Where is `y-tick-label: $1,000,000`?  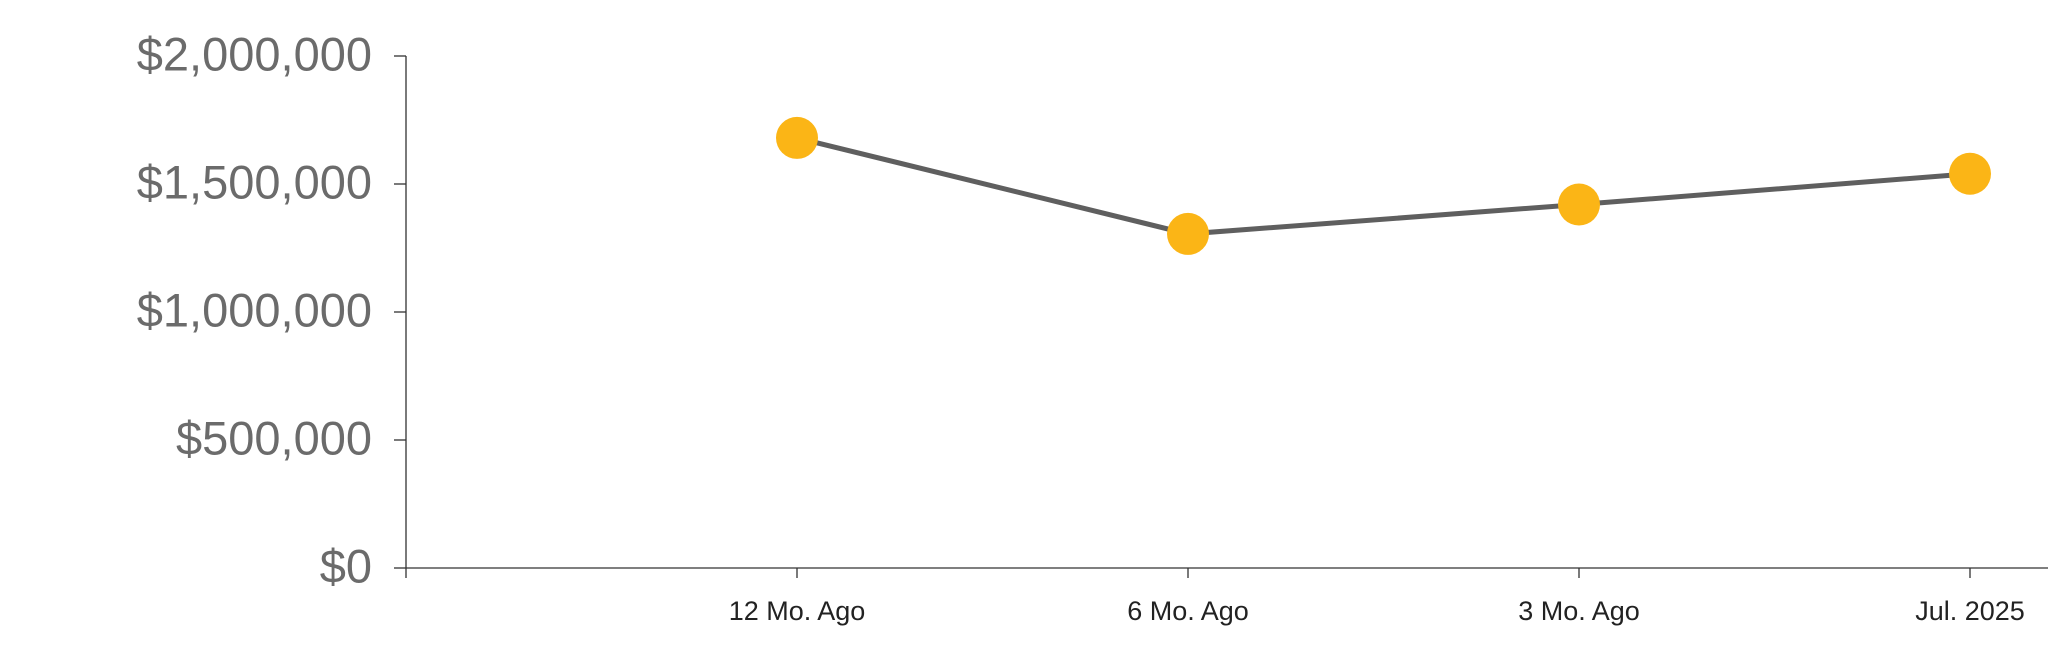 y-tick-label: $1,000,000 is located at coordinates (254, 309).